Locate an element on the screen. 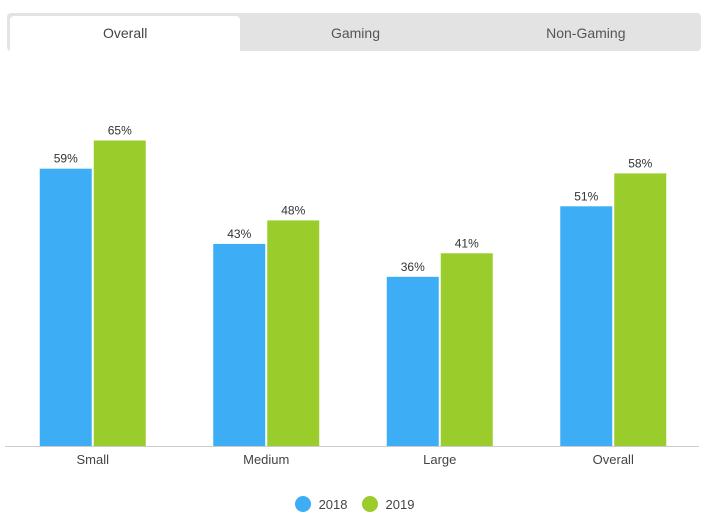 Image resolution: width=709 pixels, height=530 pixels. bar-2018-medium is located at coordinates (239, 344).